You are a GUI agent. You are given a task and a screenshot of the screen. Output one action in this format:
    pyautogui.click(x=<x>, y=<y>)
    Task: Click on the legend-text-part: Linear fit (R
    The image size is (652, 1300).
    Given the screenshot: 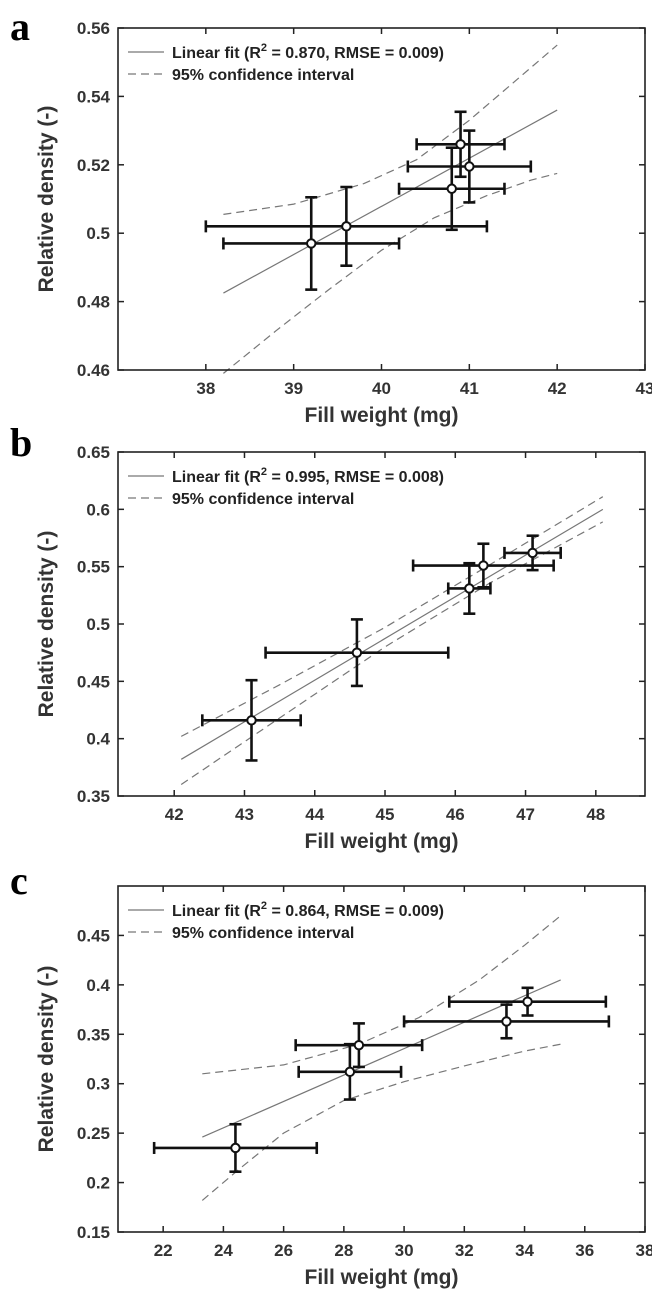 What is the action you would take?
    pyautogui.click(x=216, y=477)
    